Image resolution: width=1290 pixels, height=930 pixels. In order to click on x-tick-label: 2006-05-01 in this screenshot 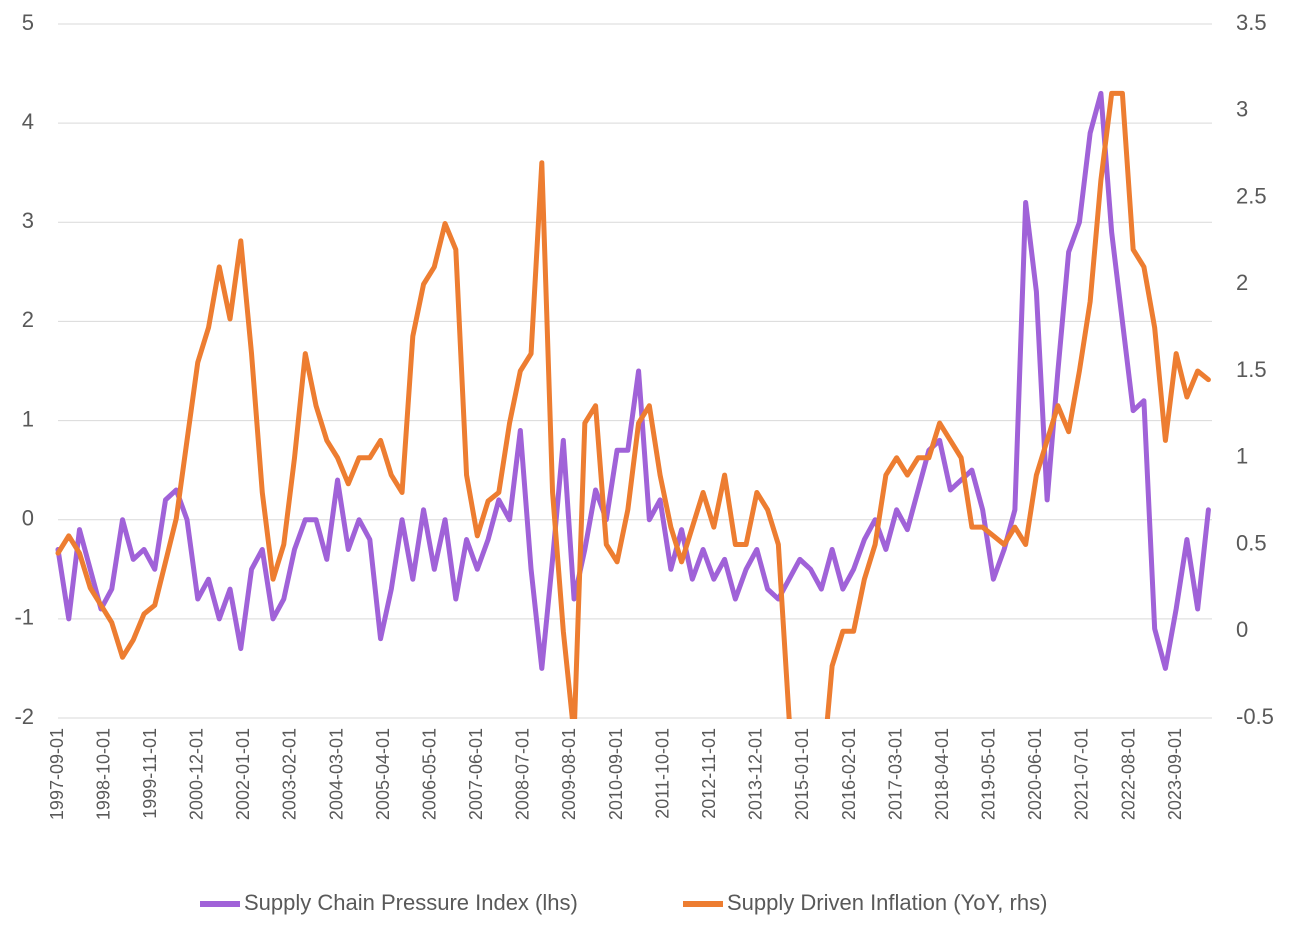, I will do `click(429, 774)`.